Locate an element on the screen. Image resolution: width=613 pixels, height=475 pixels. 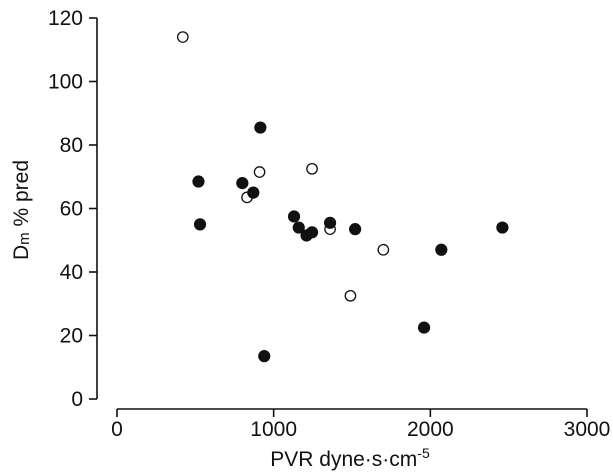
y-tick-label: 80 is located at coordinates (71, 145).